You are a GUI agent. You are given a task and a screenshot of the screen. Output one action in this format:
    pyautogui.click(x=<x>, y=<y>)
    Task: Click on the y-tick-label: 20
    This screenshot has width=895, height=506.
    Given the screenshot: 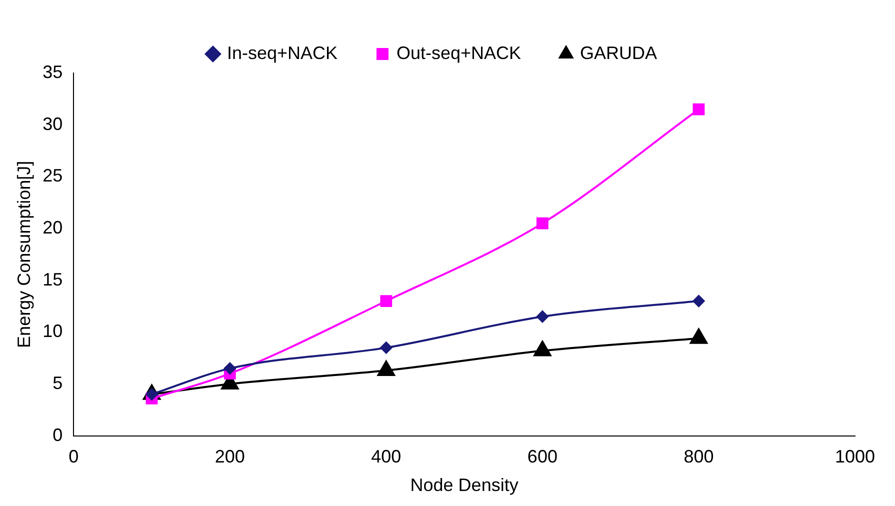 What is the action you would take?
    pyautogui.click(x=52, y=227)
    